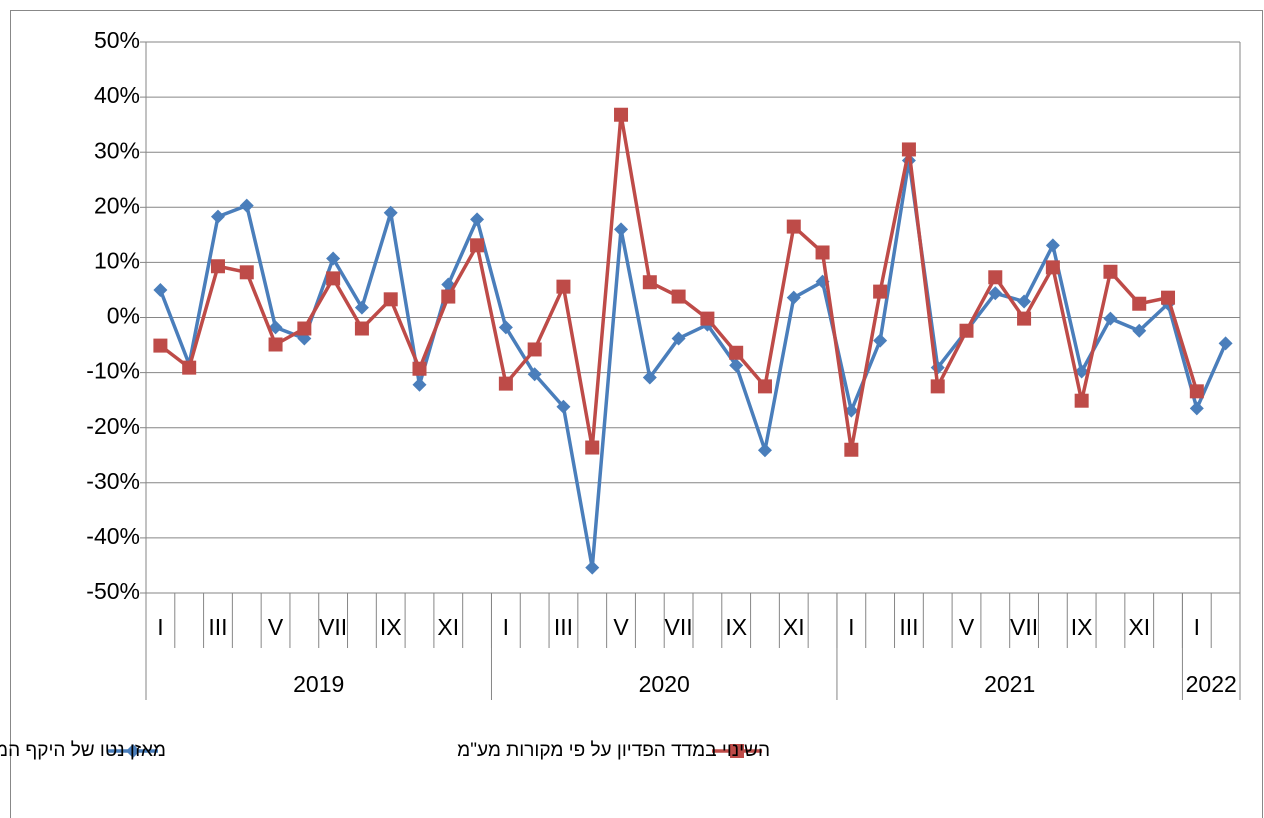 The height and width of the screenshot is (818, 1264). Describe the element at coordinates (113, 426) in the screenshot. I see `y-tick-label: -20%` at that location.